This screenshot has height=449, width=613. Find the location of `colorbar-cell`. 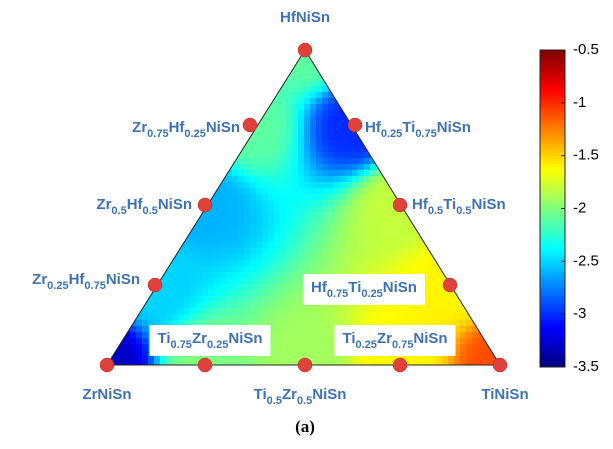

colorbar-cell is located at coordinates (552, 265).